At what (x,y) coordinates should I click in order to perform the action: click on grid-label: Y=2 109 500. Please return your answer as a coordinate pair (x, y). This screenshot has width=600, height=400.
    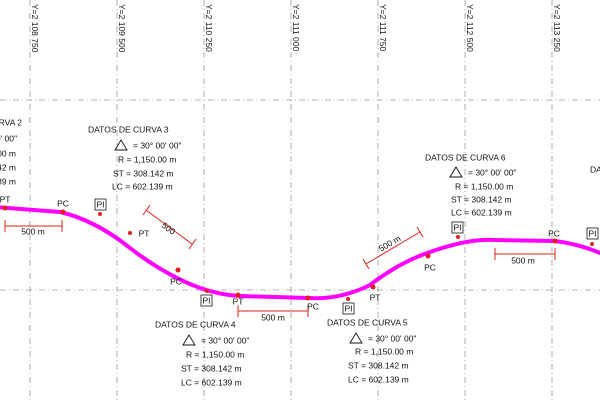
    Looking at the image, I should click on (122, 28).